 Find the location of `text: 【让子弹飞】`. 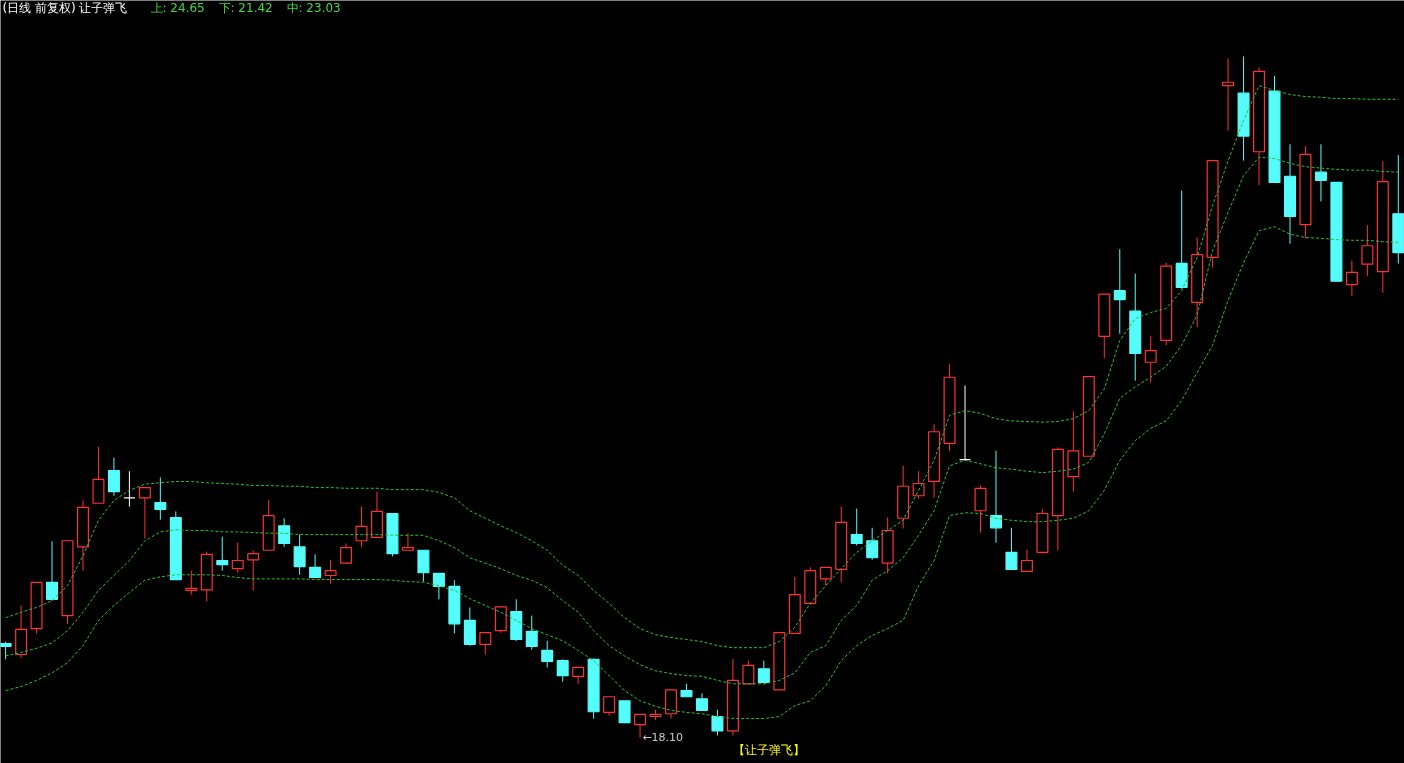

text: 【让子弹飞】 is located at coordinates (769, 749).